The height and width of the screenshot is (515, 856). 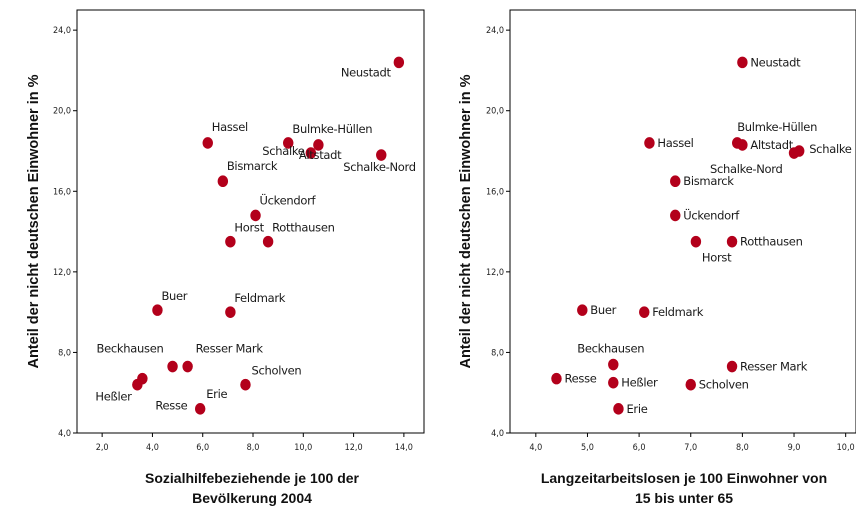 What do you see at coordinates (102, 448) in the screenshot?
I see `x-tick-label: 2,0` at bounding box center [102, 448].